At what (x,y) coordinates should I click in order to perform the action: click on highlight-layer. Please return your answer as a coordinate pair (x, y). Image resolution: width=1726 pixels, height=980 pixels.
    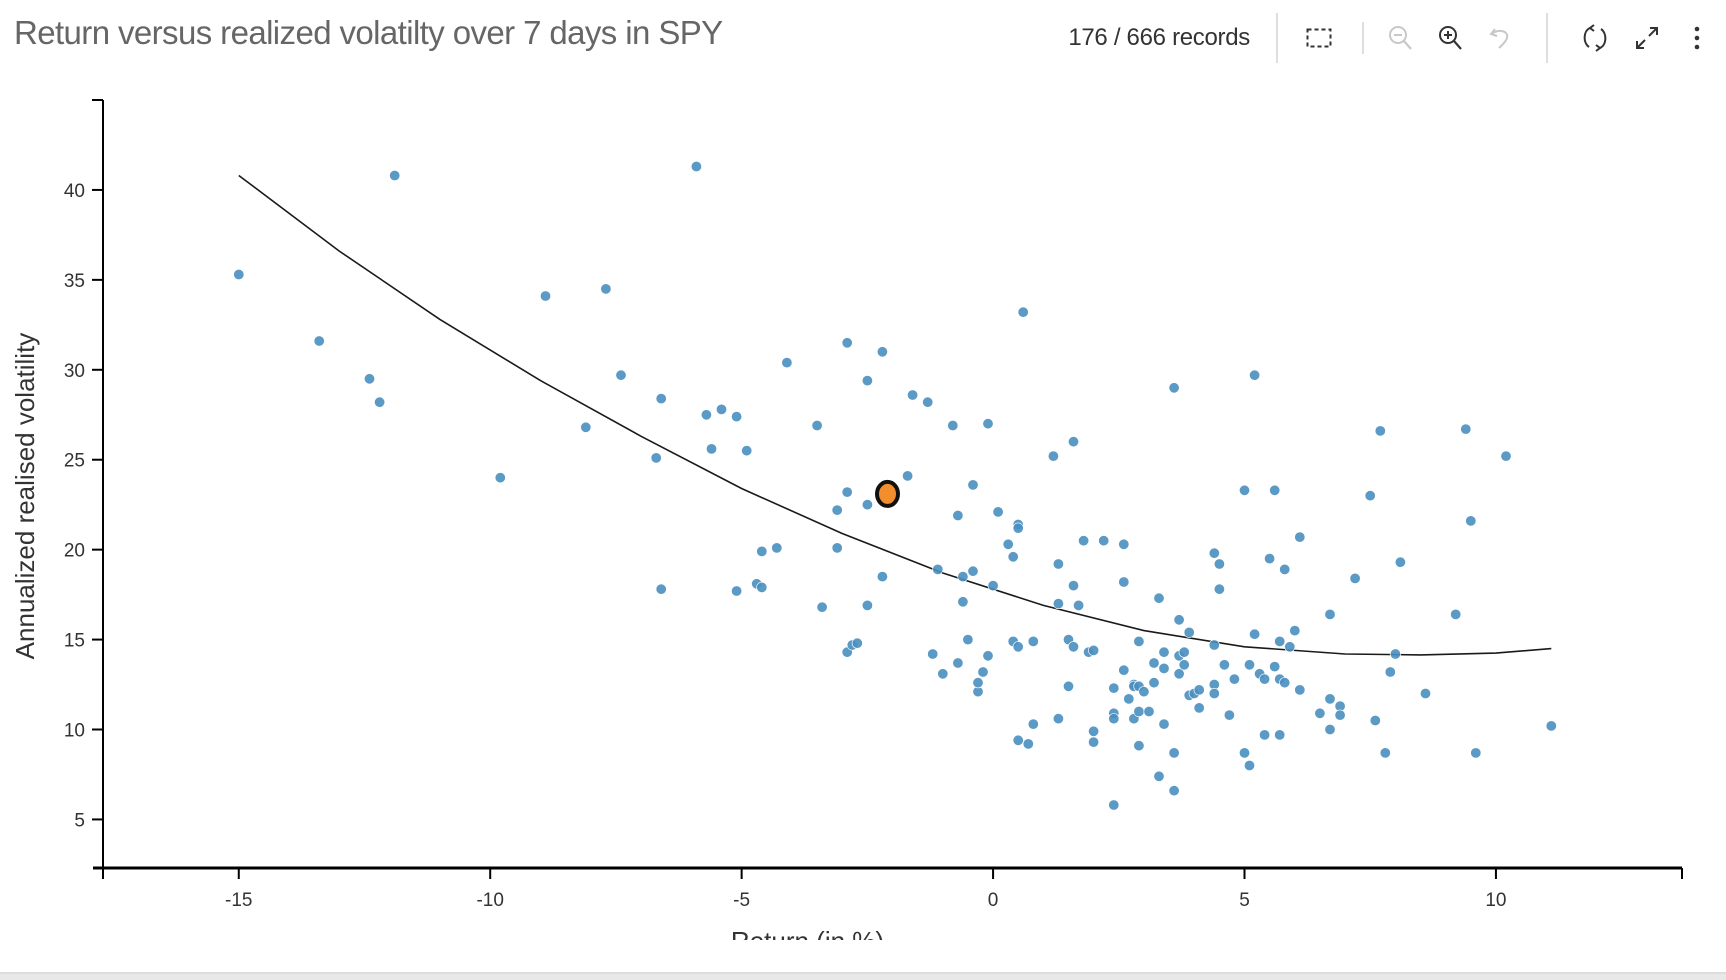
    Looking at the image, I should click on (887, 493).